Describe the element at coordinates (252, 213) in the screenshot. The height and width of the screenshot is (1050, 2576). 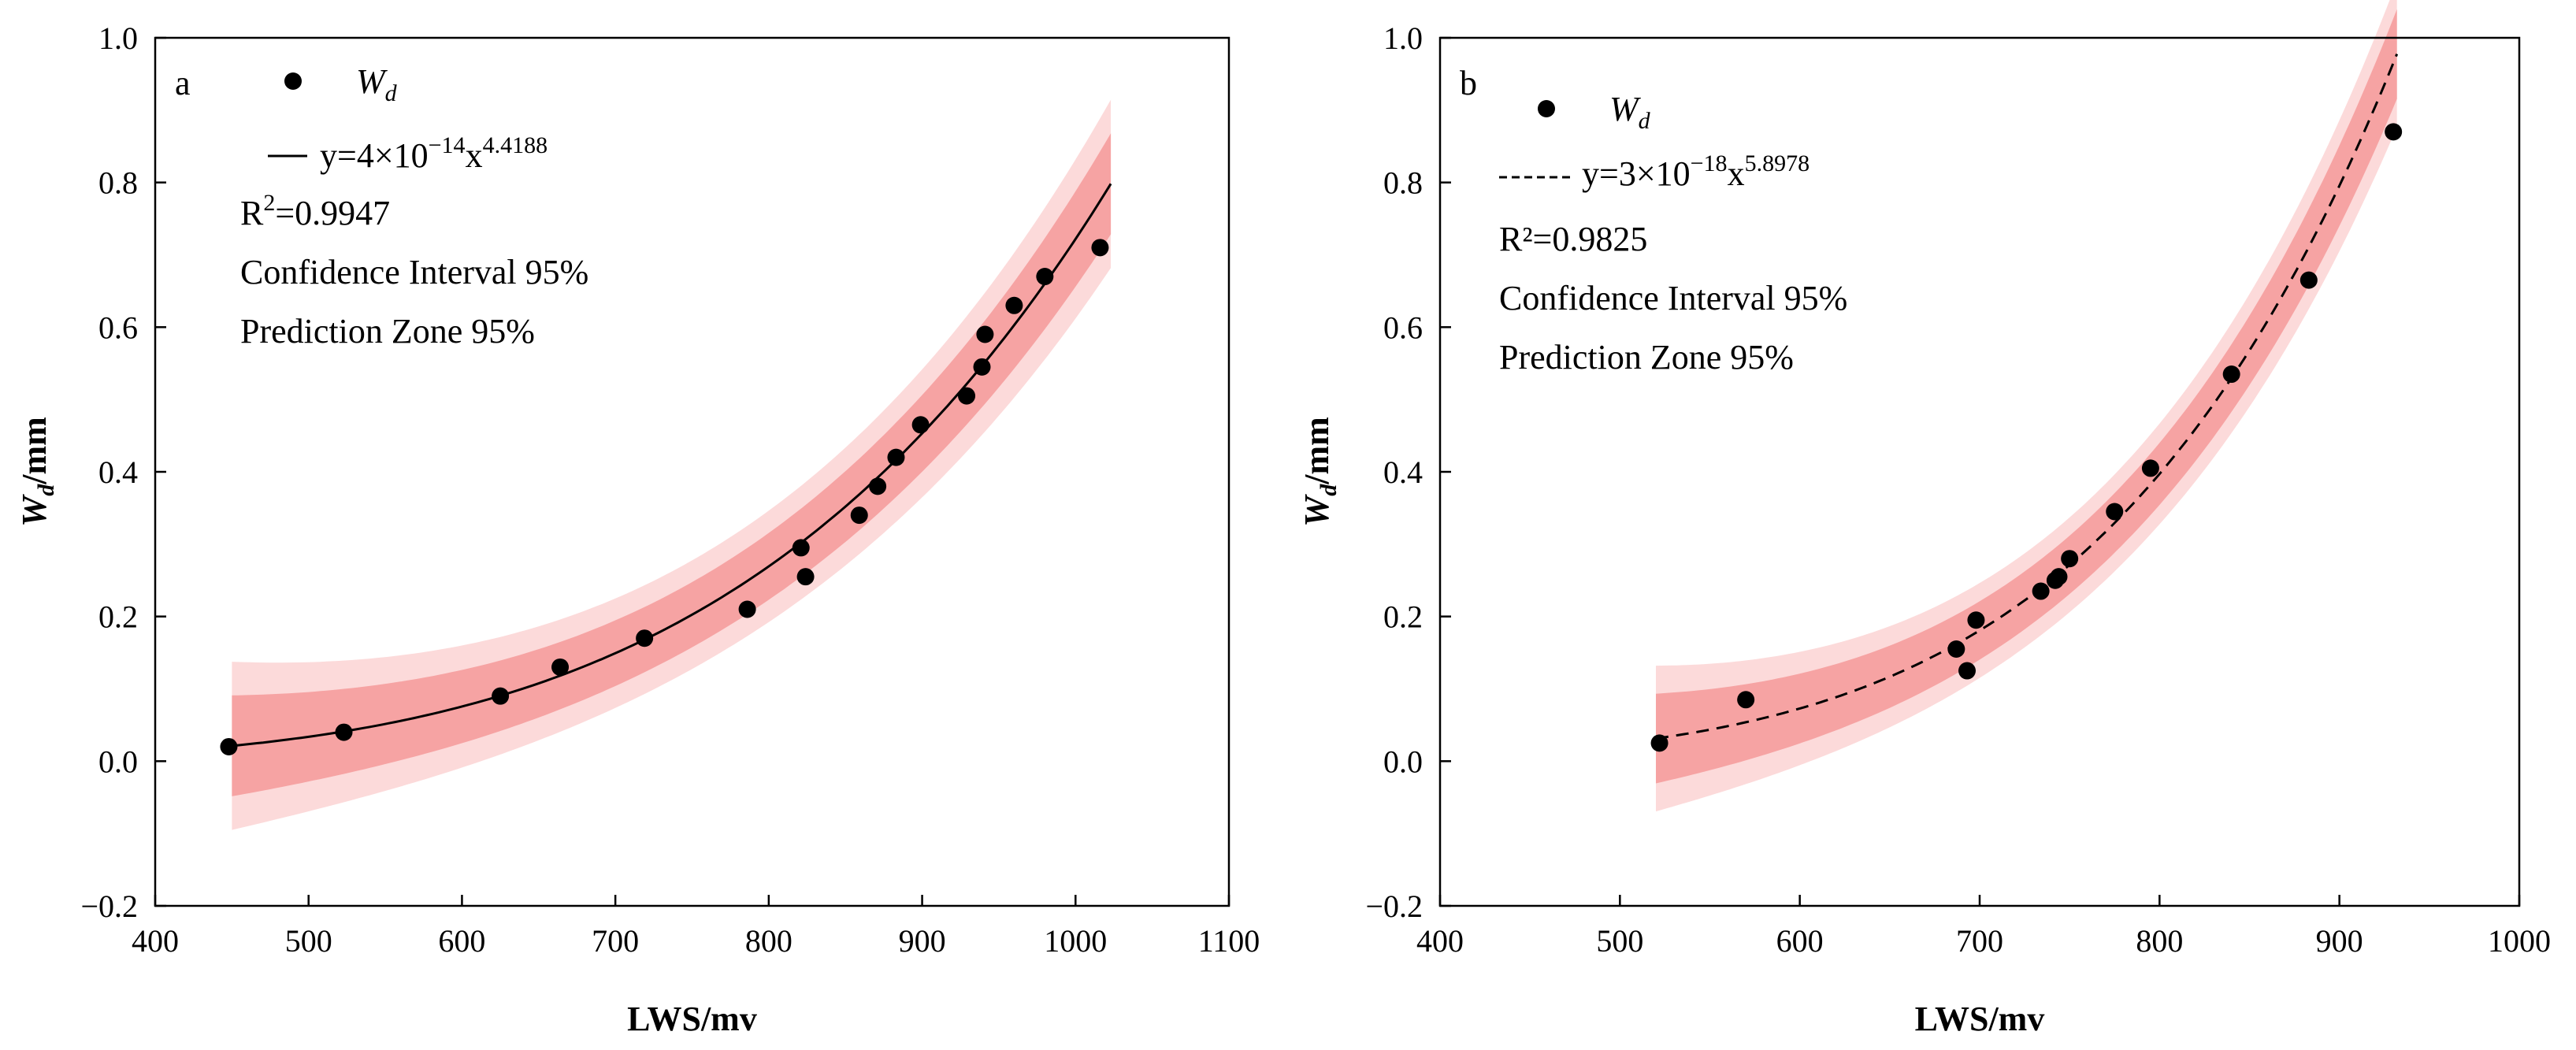
I see `r-squared-label: R` at that location.